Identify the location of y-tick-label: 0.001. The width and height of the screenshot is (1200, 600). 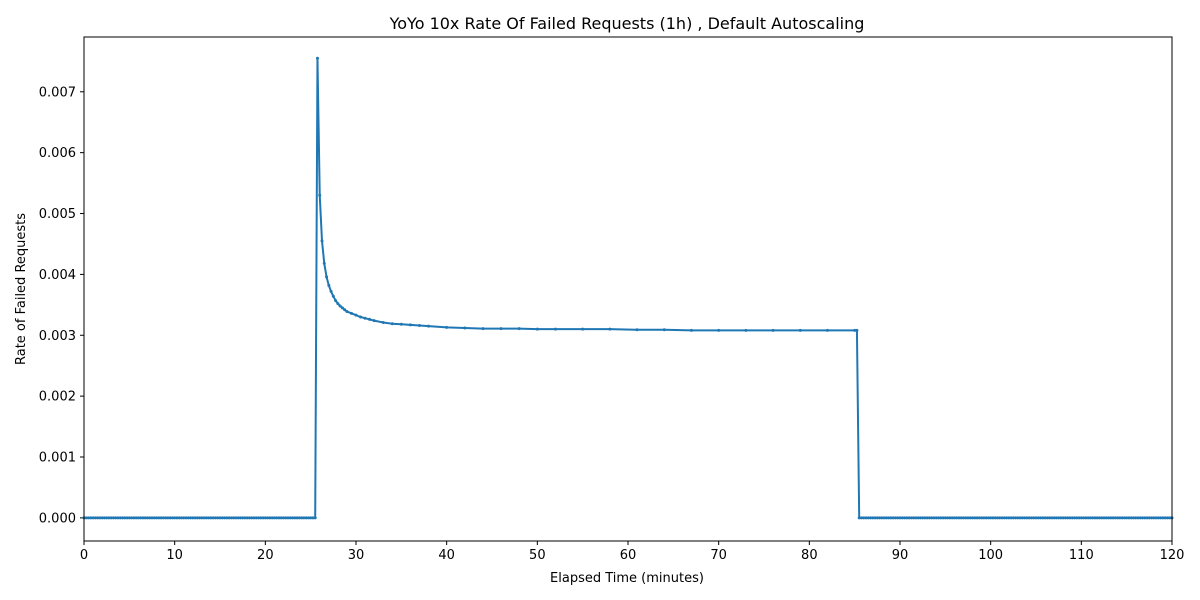
(57, 458).